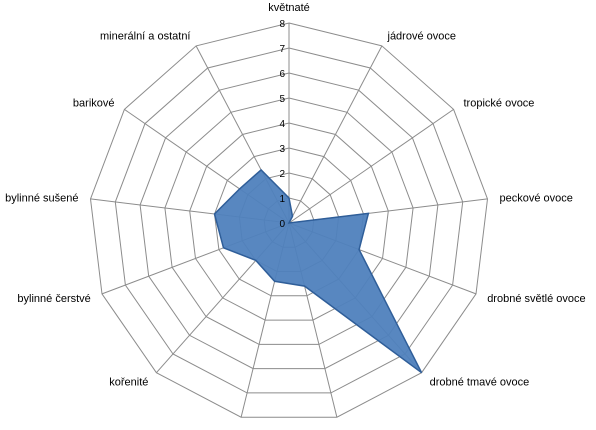 This screenshot has height=430, width=596. Describe the element at coordinates (289, 8) in the screenshot. I see `category-label-0: květnaté` at that location.